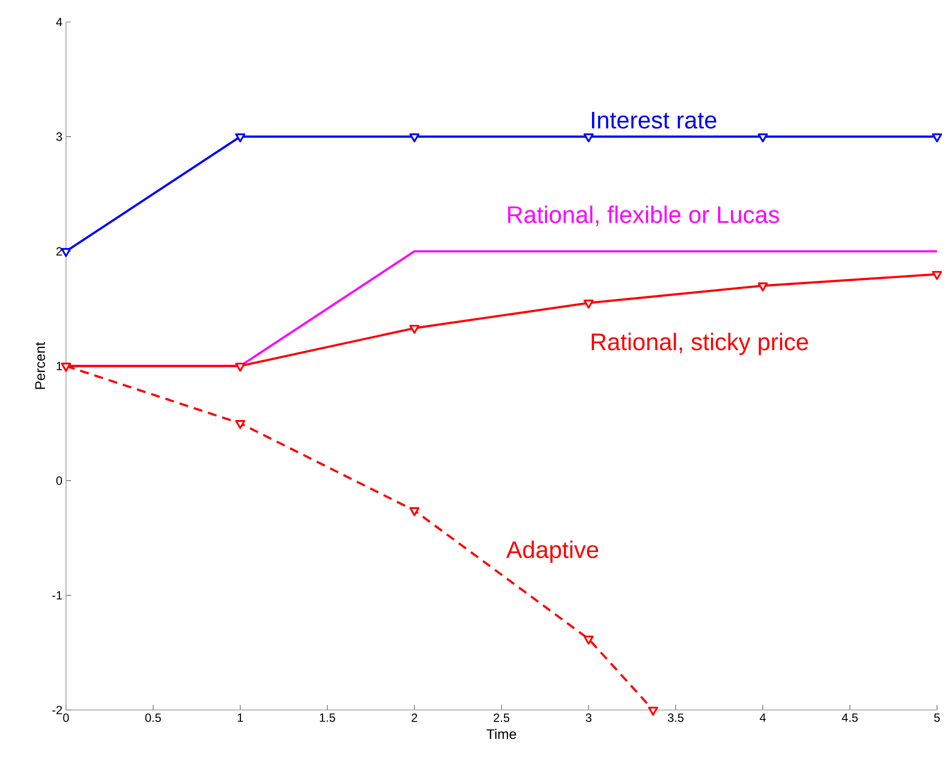 The height and width of the screenshot is (766, 947). Describe the element at coordinates (501, 734) in the screenshot. I see `x-axis-title: Time` at that location.